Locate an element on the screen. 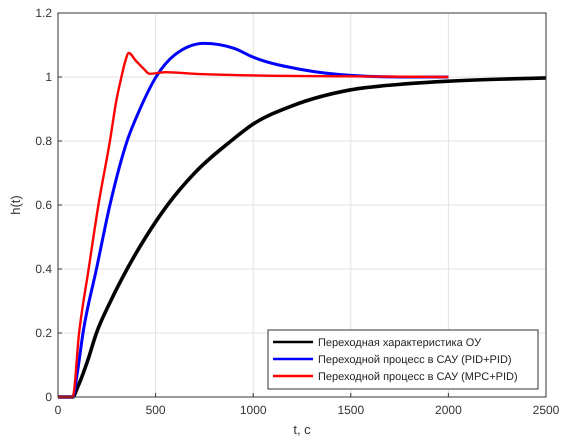 The image size is (562, 444). x-tick-label: 1500 is located at coordinates (350, 410).